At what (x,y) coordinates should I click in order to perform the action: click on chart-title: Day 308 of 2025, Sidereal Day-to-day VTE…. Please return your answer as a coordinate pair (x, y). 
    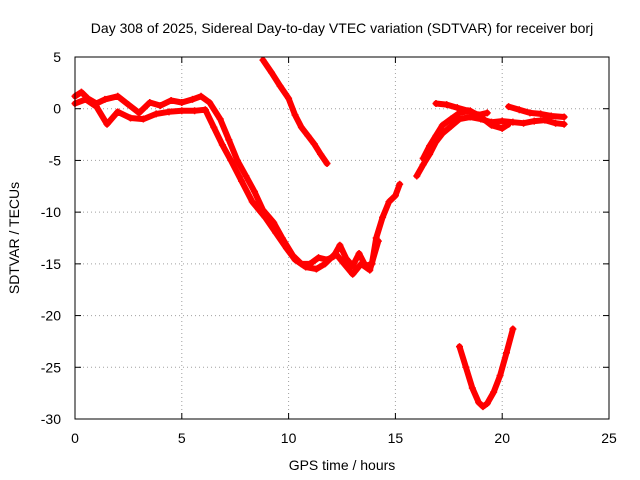
    Looking at the image, I should click on (342, 28).